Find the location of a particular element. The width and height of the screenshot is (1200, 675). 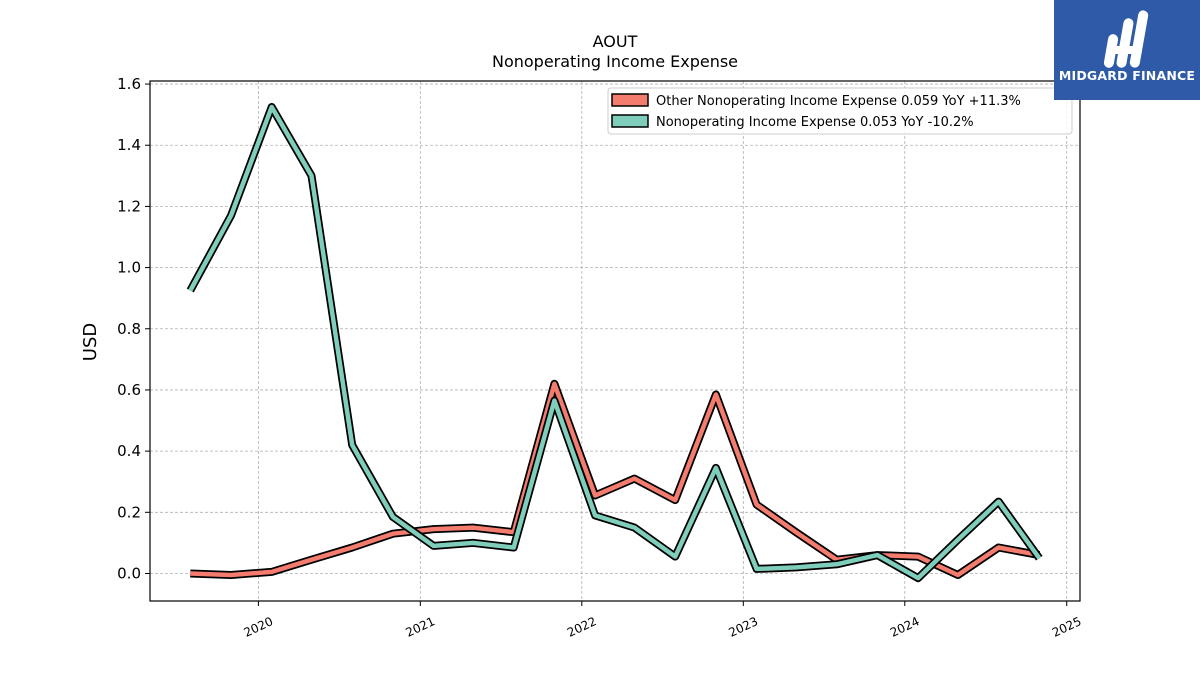

legend-swatch-other-nonoperating is located at coordinates (630, 100).